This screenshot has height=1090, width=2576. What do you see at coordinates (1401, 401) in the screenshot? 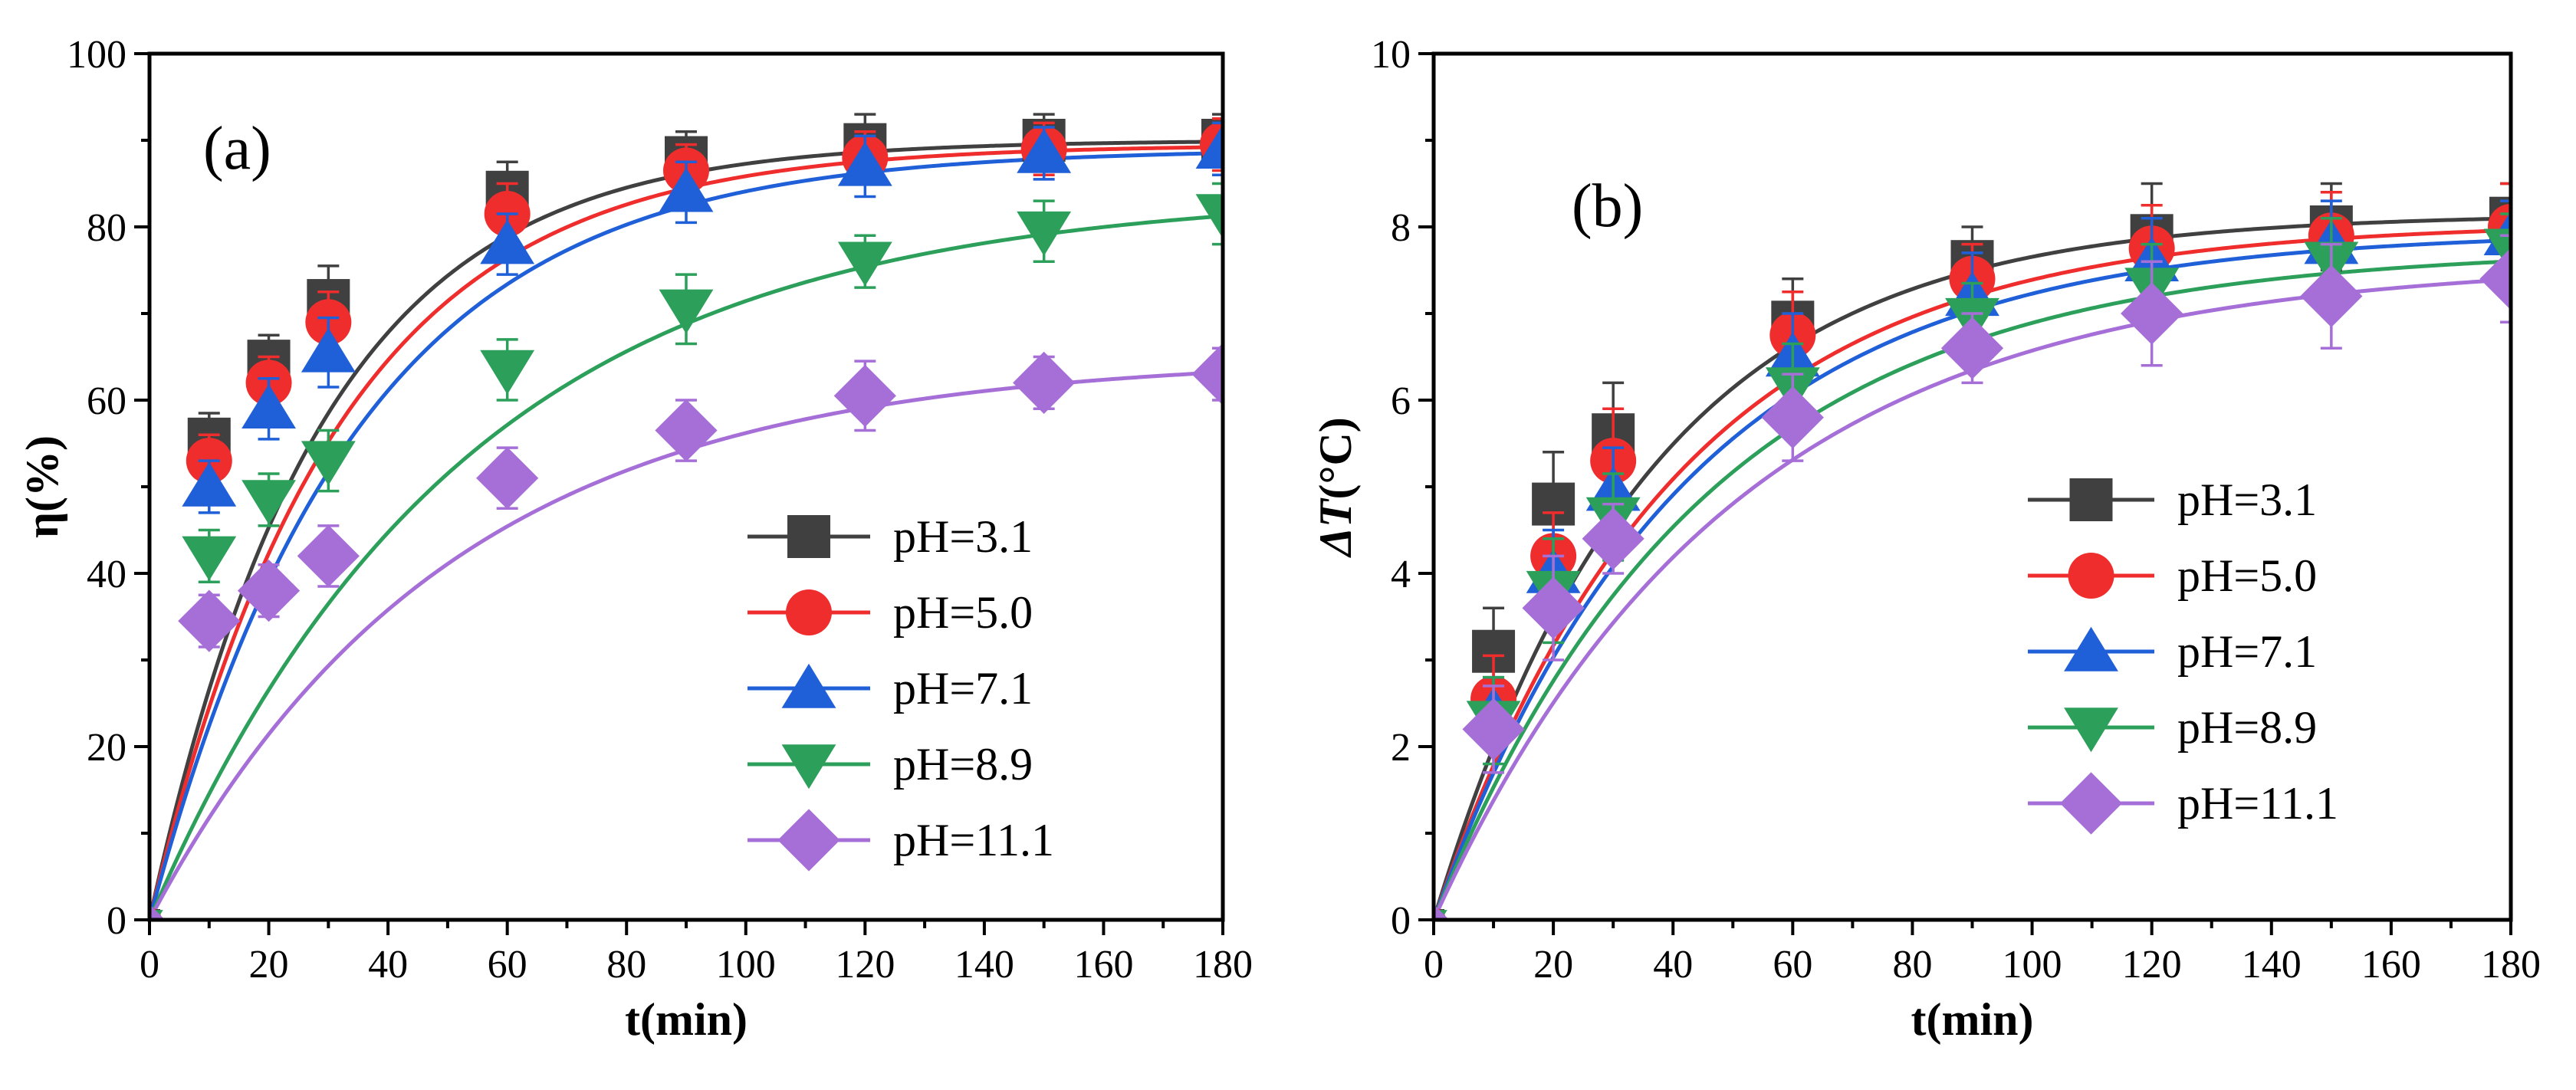
I see `y-tick-label: 6` at bounding box center [1401, 401].